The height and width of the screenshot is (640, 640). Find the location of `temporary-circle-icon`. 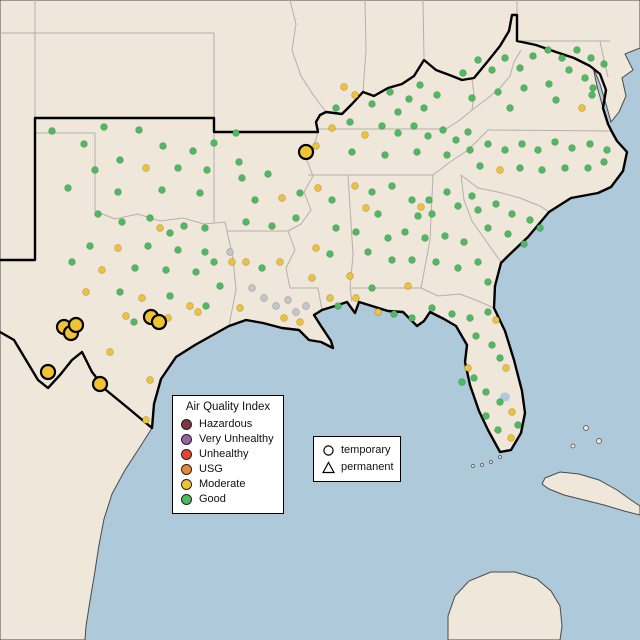

temporary-circle-icon is located at coordinates (328, 450).